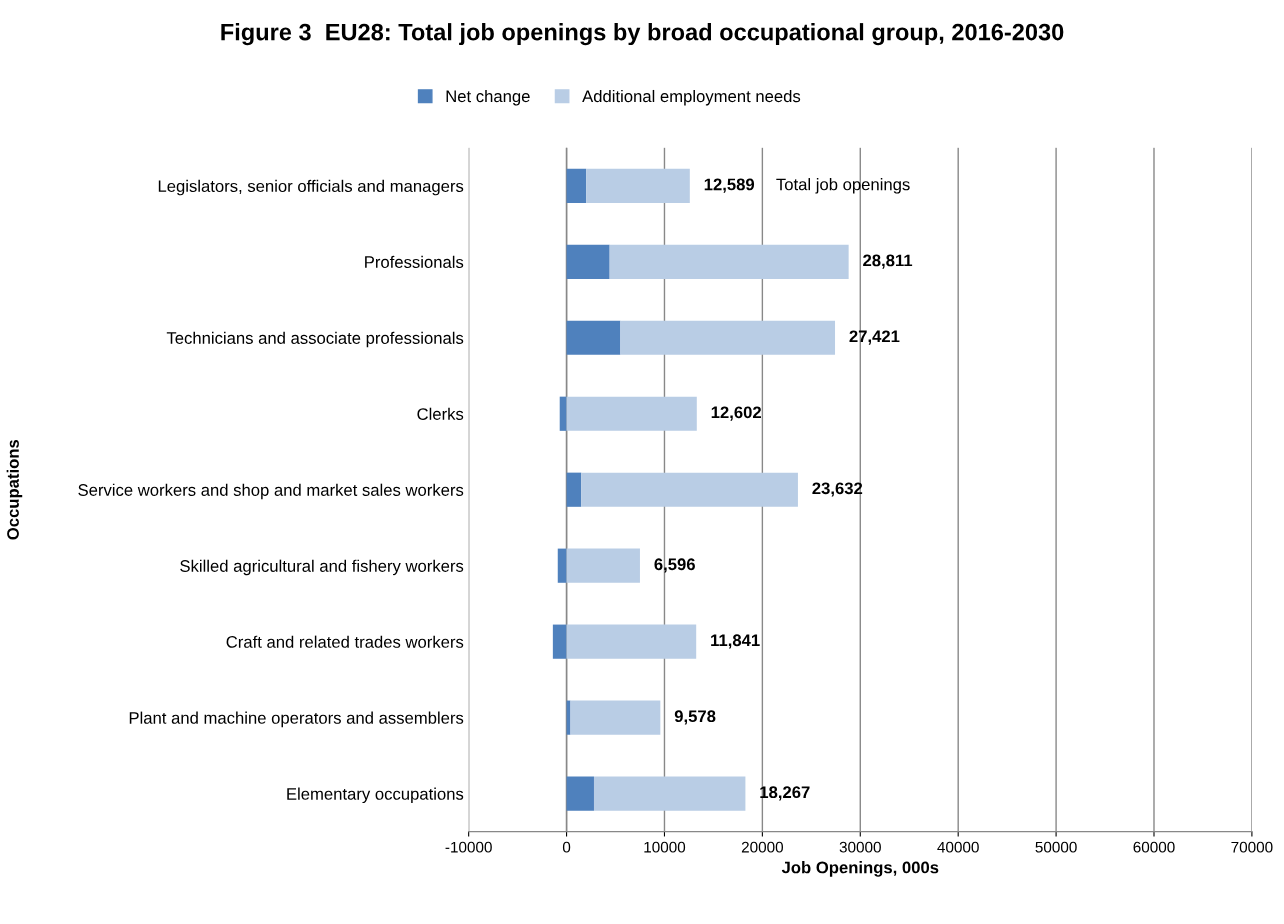 This screenshot has width=1284, height=924. Describe the element at coordinates (735, 641) in the screenshot. I see `total-label: 11,841` at that location.